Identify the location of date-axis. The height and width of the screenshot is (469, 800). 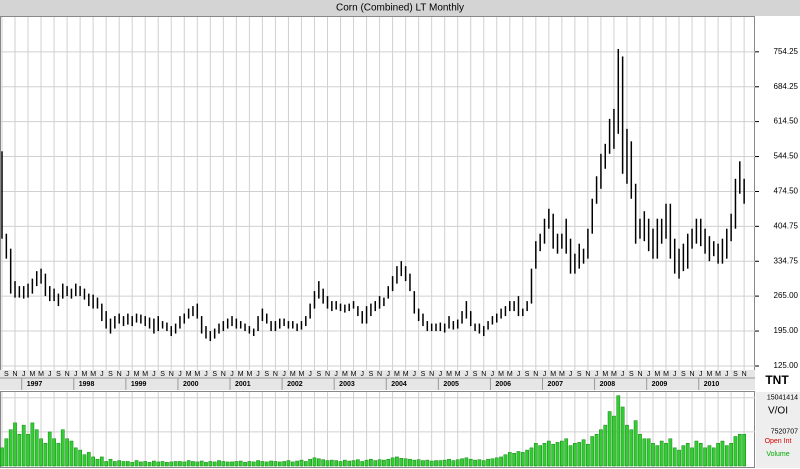
(377, 380).